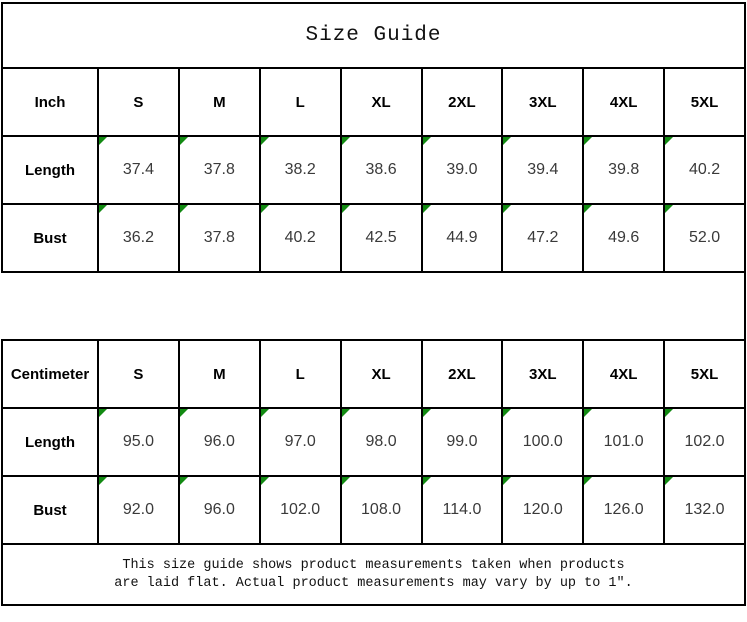 Image resolution: width=747 pixels, height=622 pixels. What do you see at coordinates (50, 374) in the screenshot?
I see `unit-label-cell: Centimeter` at bounding box center [50, 374].